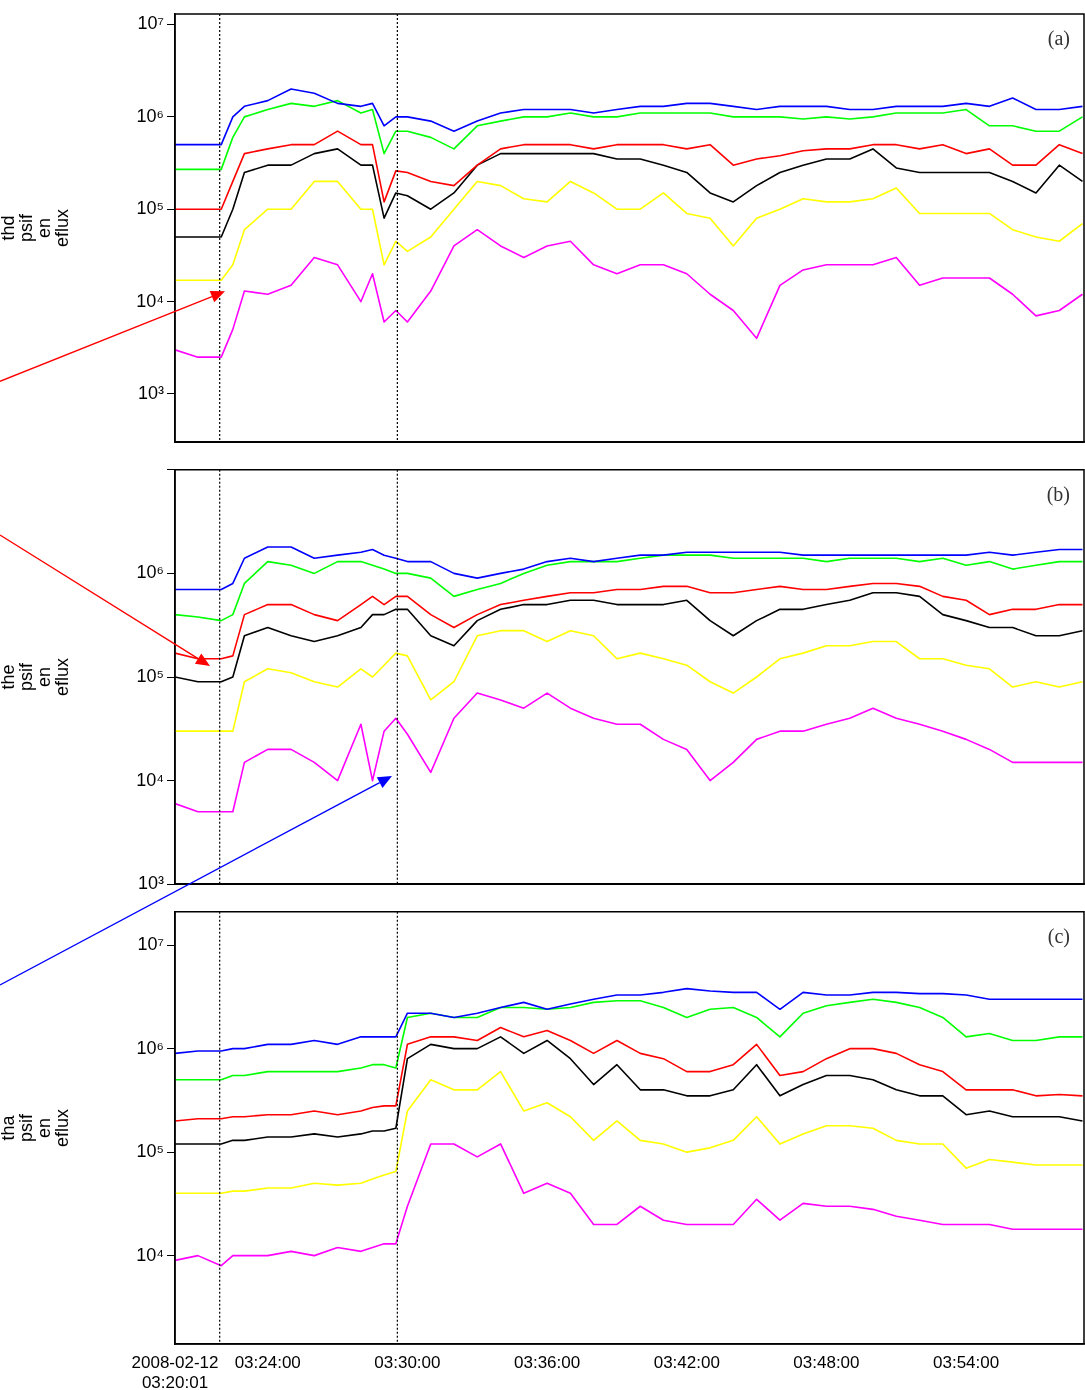 The height and width of the screenshot is (1390, 1085). I want to click on y-axis-title: tha psif en eflux, so click(36, 1127).